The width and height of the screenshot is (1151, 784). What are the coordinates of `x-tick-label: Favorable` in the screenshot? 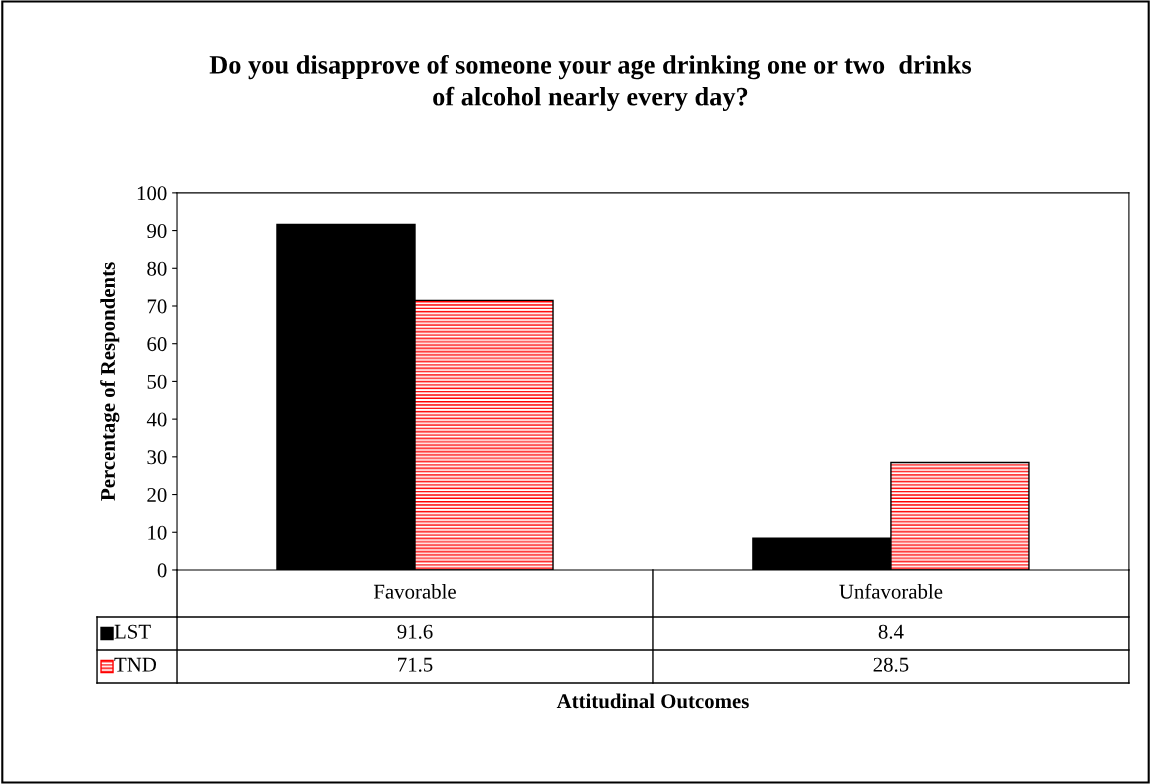 It's located at (414, 591).